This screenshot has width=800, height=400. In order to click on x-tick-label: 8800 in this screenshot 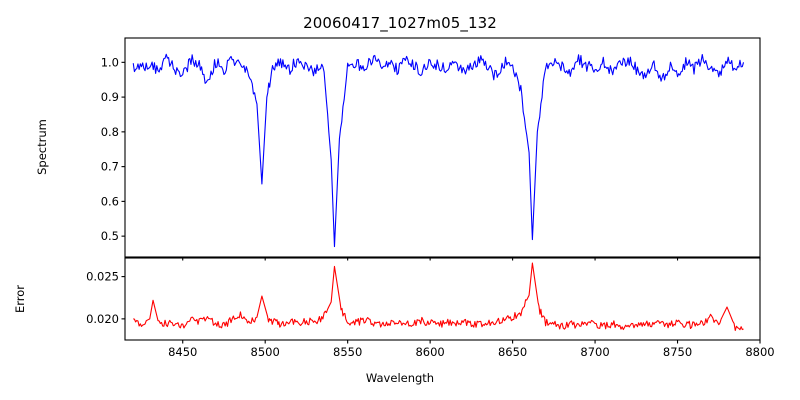, I will do `click(759, 352)`.